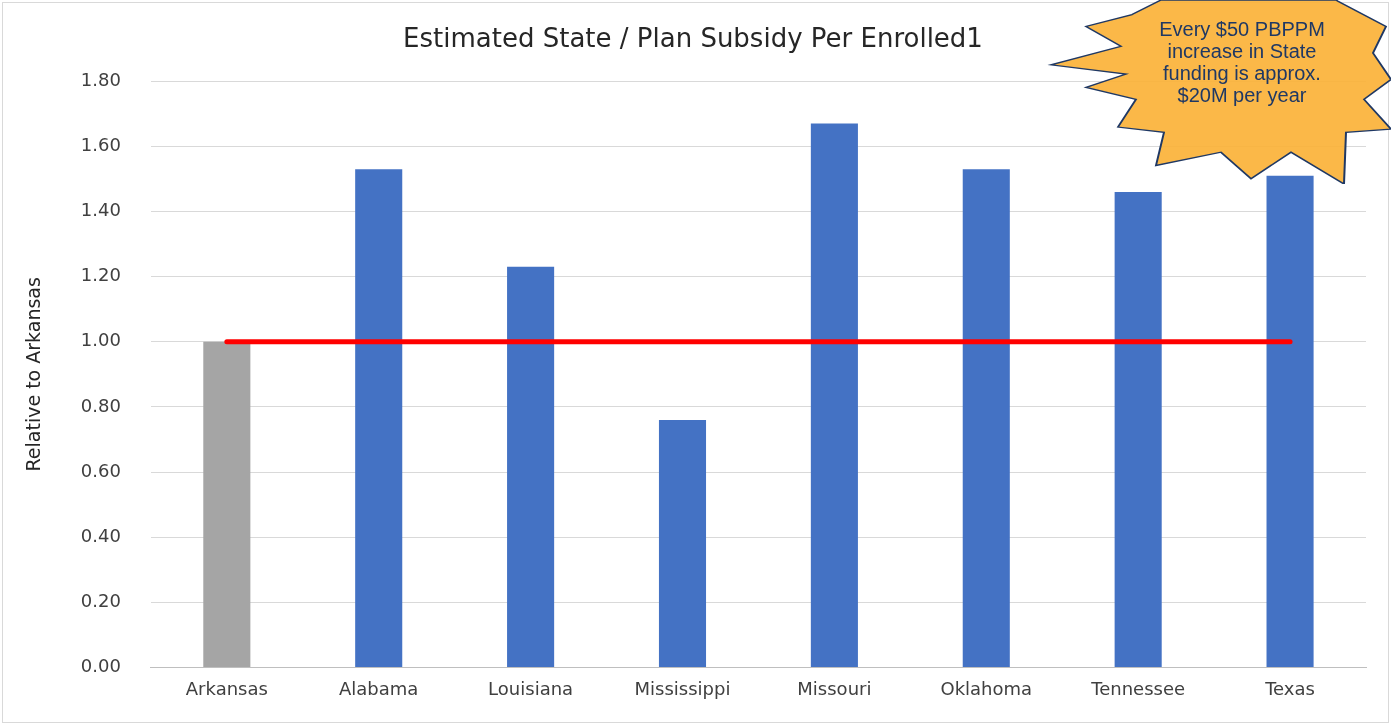  What do you see at coordinates (379, 688) in the screenshot?
I see `x-tick-label: Alabama` at bounding box center [379, 688].